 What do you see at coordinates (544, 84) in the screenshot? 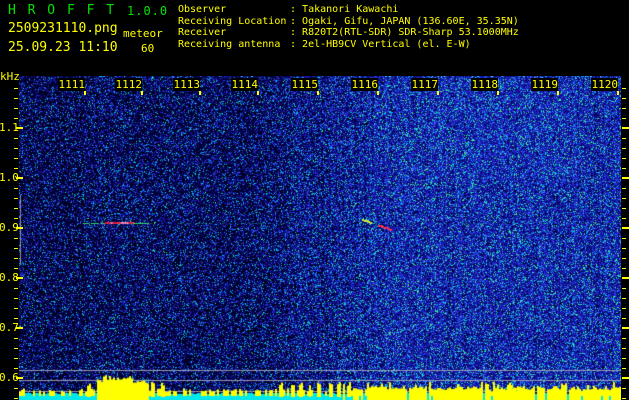
I see `time-axis-label: 1119` at bounding box center [544, 84].